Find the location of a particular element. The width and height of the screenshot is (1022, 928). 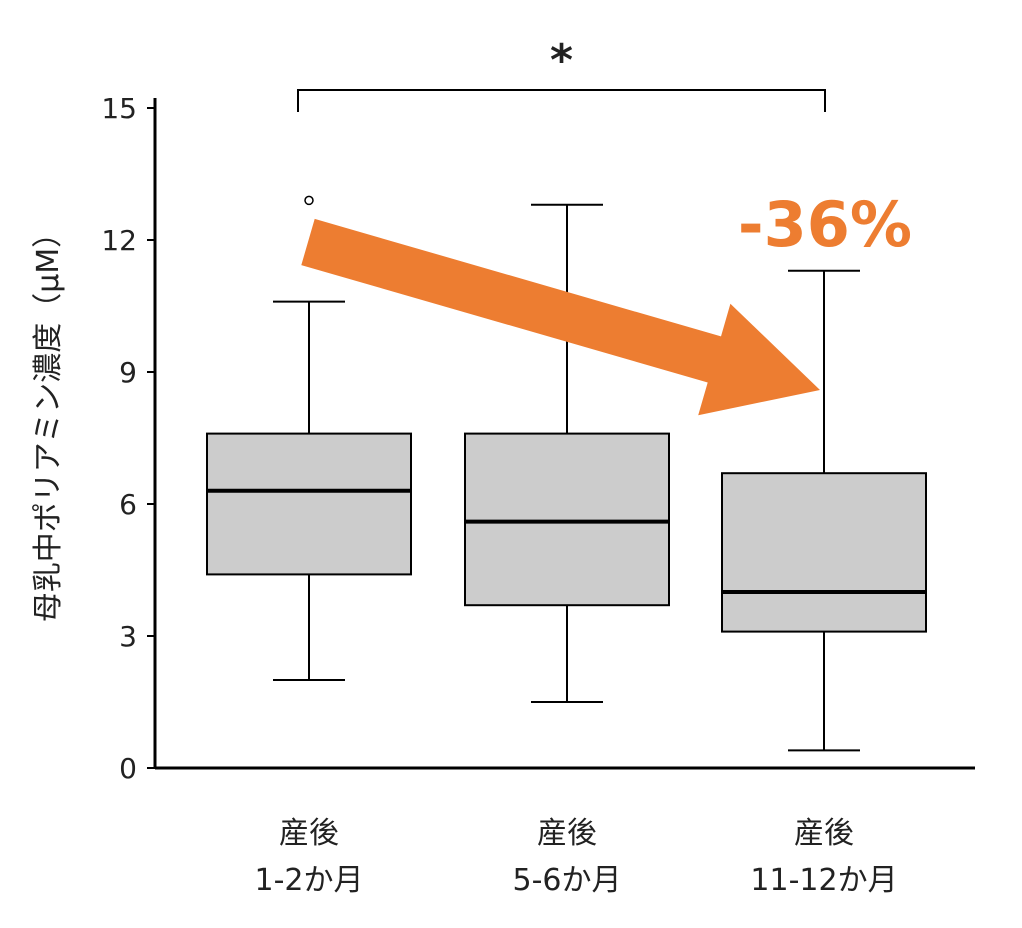

y-tick-label: 15 is located at coordinates (119, 108).